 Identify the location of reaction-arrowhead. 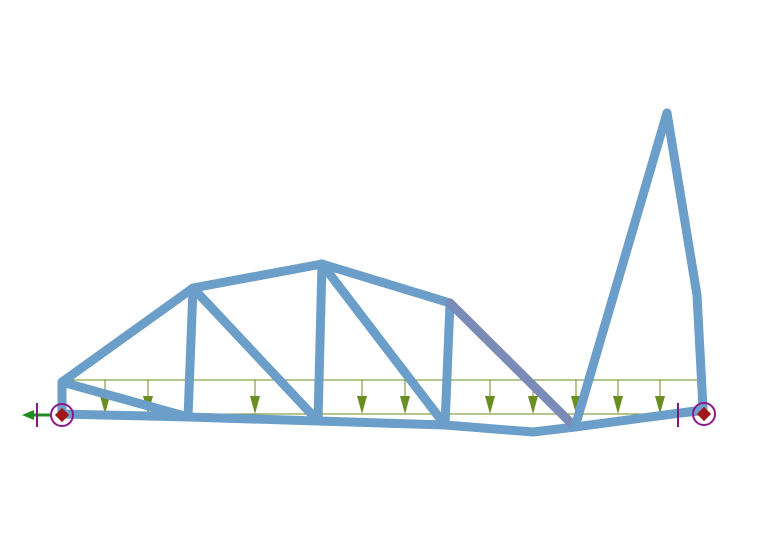
(28, 415).